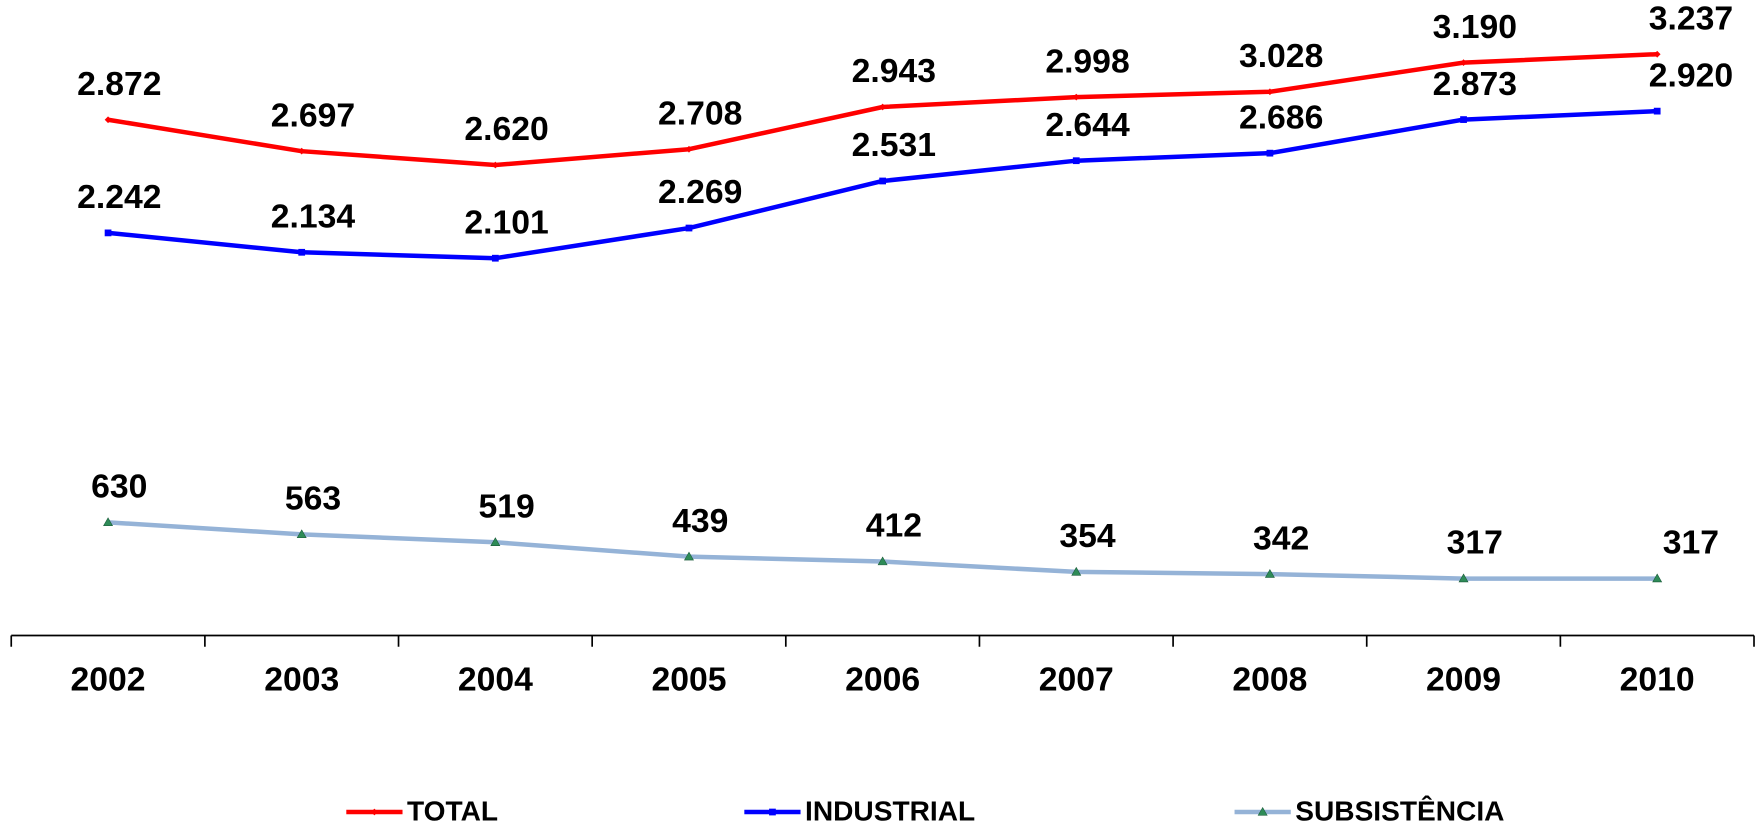 Image resolution: width=1763 pixels, height=828 pixels. I want to click on x-tick-label: 2005, so click(688, 680).